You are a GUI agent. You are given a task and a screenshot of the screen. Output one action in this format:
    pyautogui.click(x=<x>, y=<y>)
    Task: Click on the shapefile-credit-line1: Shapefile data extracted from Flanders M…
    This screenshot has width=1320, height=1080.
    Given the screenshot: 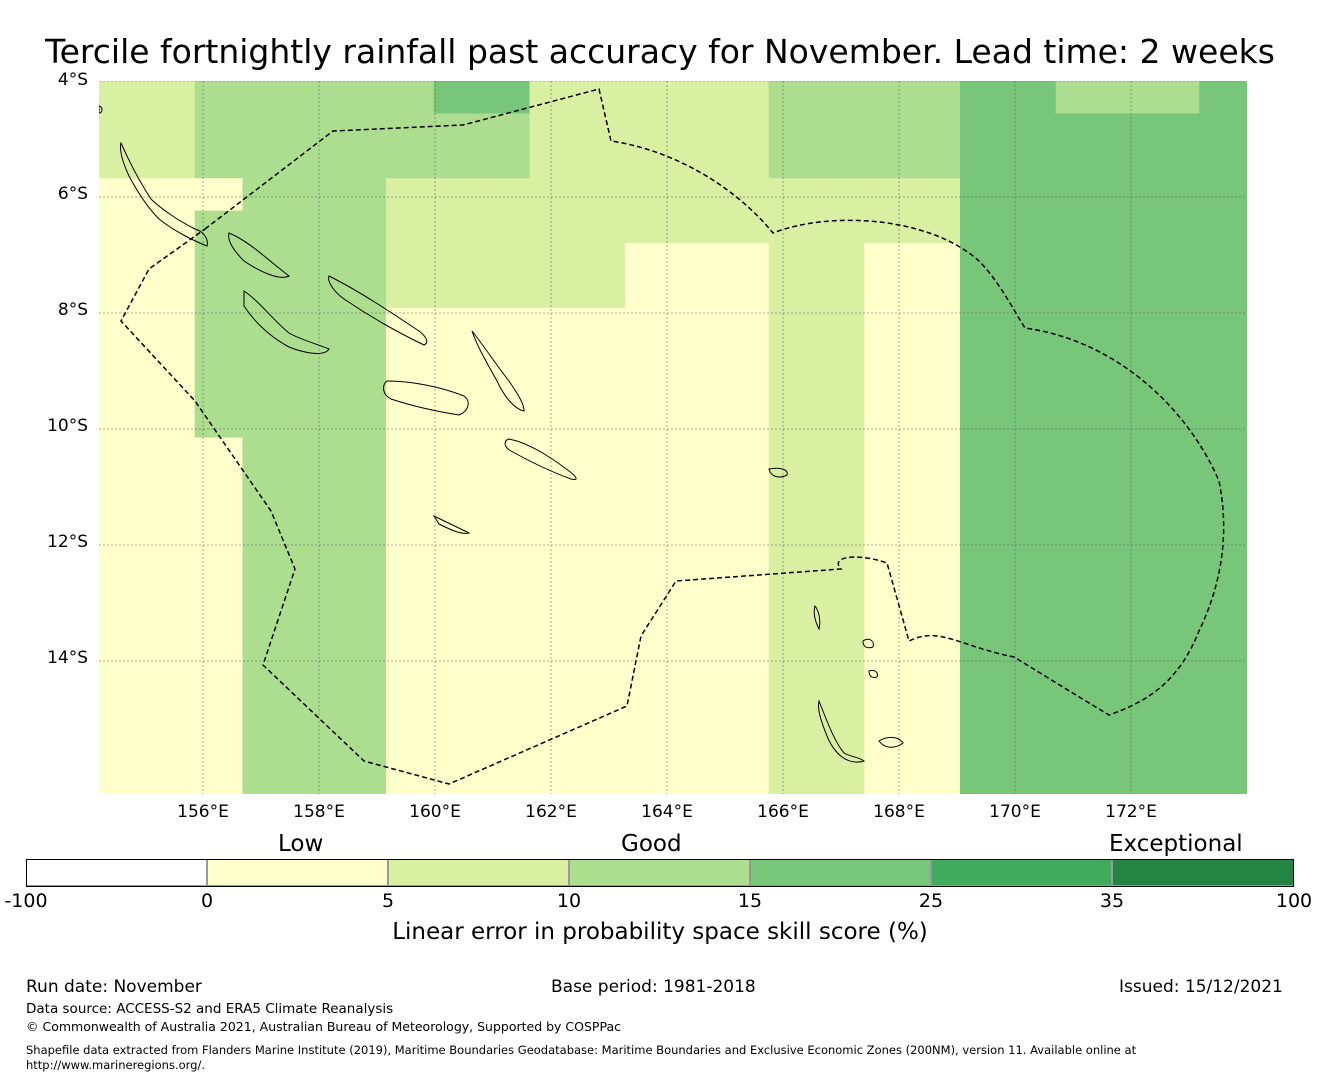 What is the action you would take?
    pyautogui.click(x=581, y=1050)
    